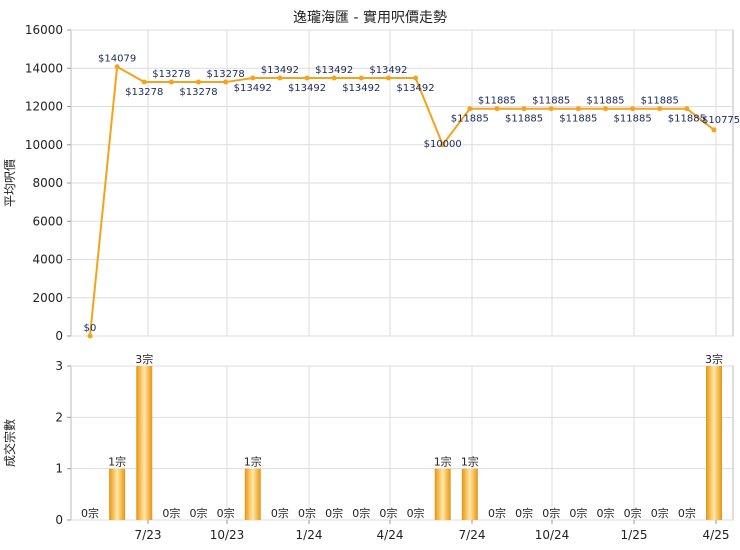  I want to click on x-tick-label: 4/25, so click(716, 535).